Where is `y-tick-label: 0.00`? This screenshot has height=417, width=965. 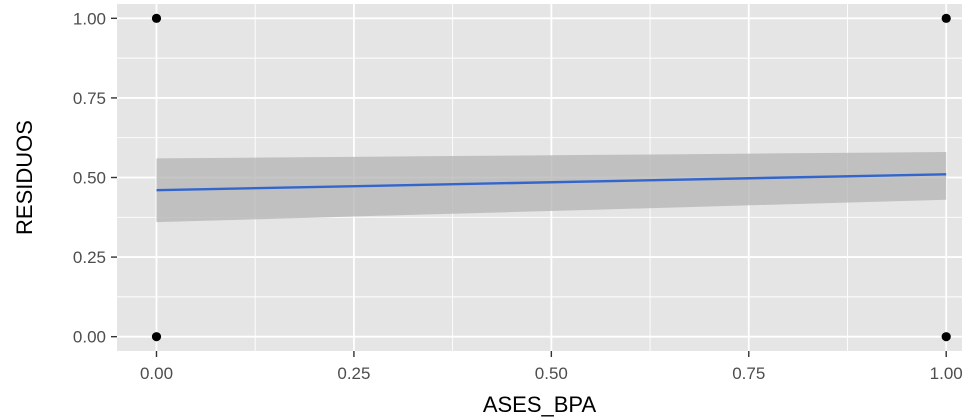
y-tick-label: 0.00 is located at coordinates (89, 337).